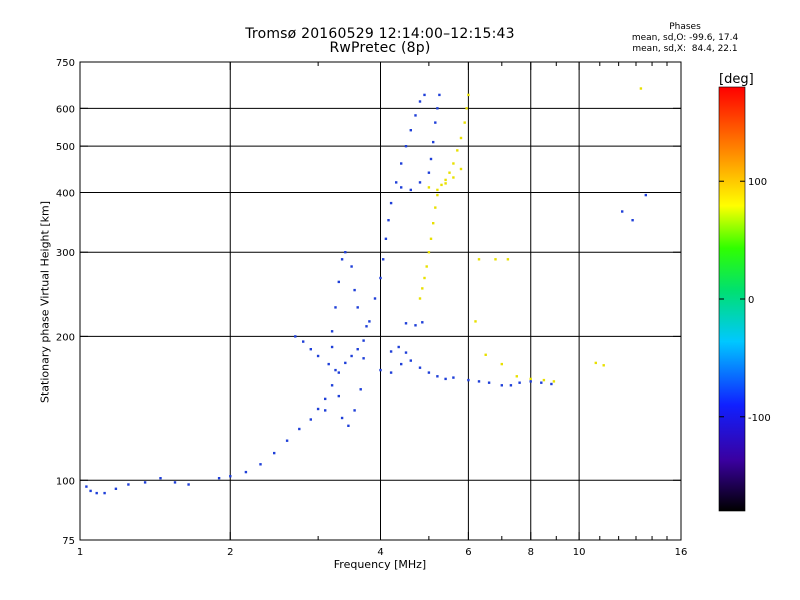 The image size is (800, 600). What do you see at coordinates (65, 481) in the screenshot?
I see `y-tick-label: 100` at bounding box center [65, 481].